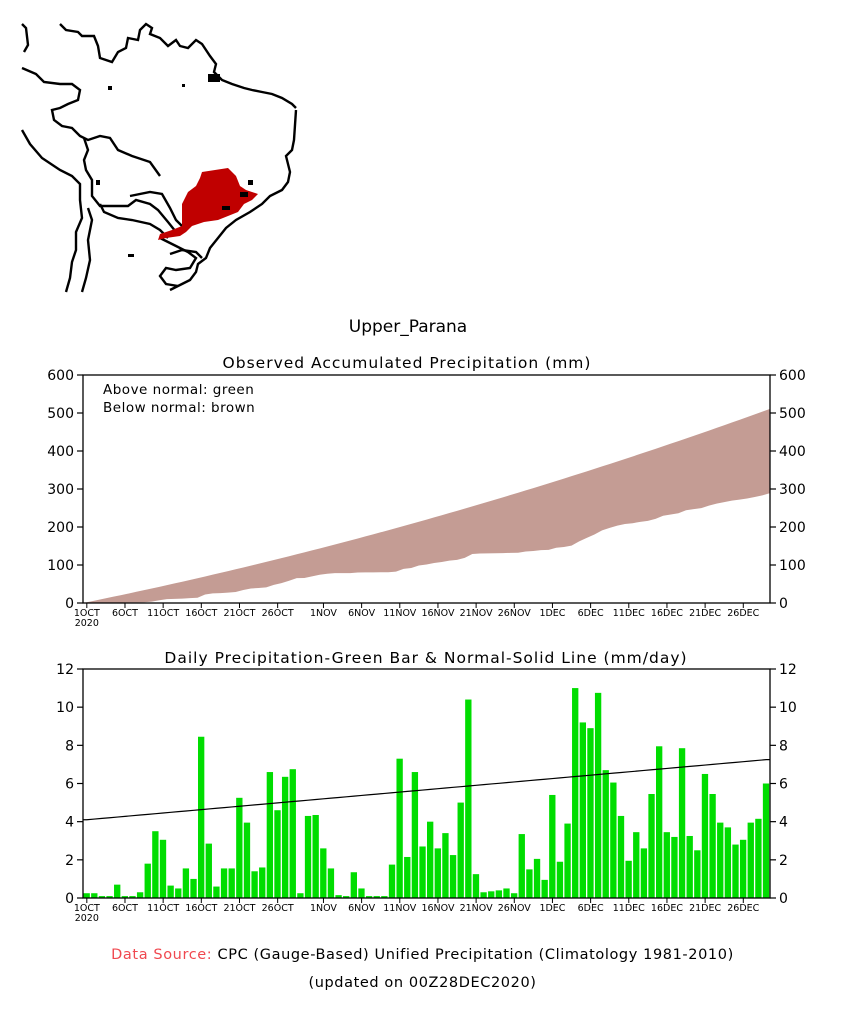 This screenshot has width=845, height=1024. What do you see at coordinates (60, 490) in the screenshot?
I see `y-tick-label-left: 300` at bounding box center [60, 490].